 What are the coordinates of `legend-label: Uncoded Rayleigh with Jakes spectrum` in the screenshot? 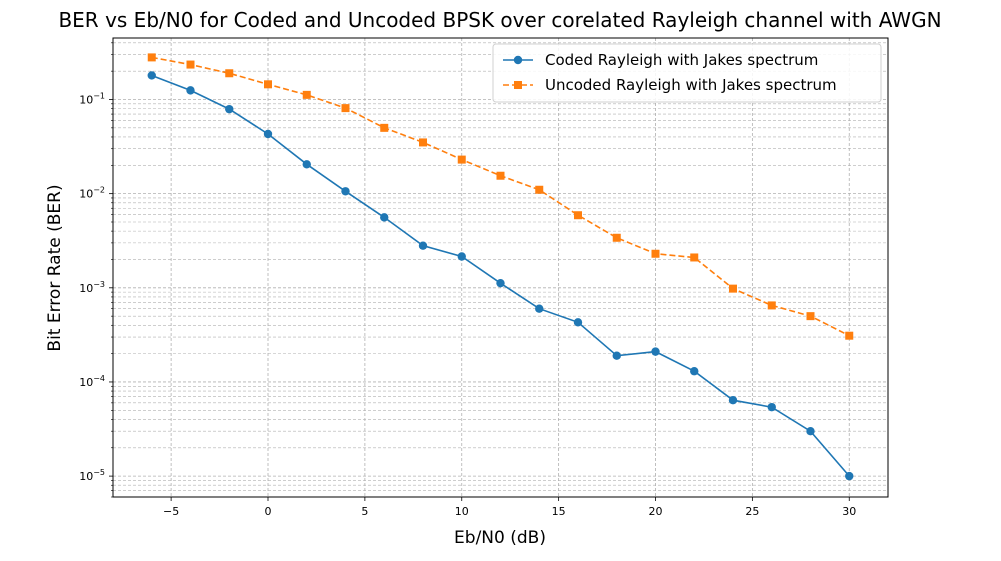 It's located at (691, 85).